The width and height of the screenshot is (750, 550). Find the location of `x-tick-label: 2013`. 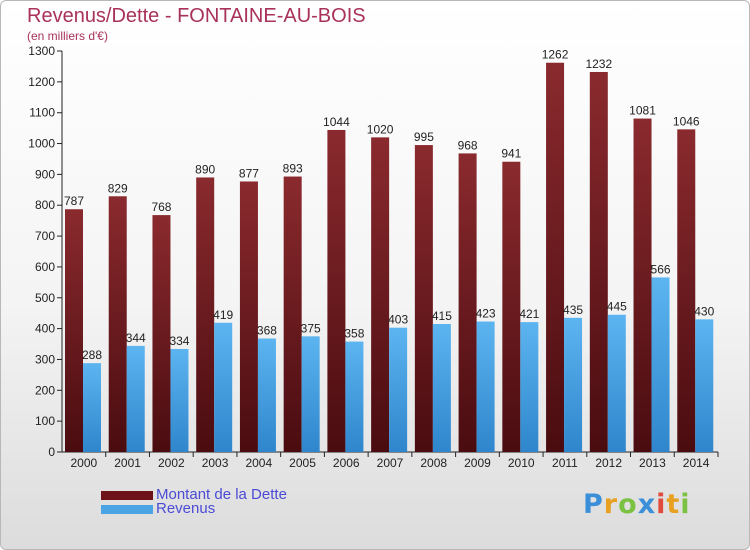

x-tick-label: 2013 is located at coordinates (652, 463).